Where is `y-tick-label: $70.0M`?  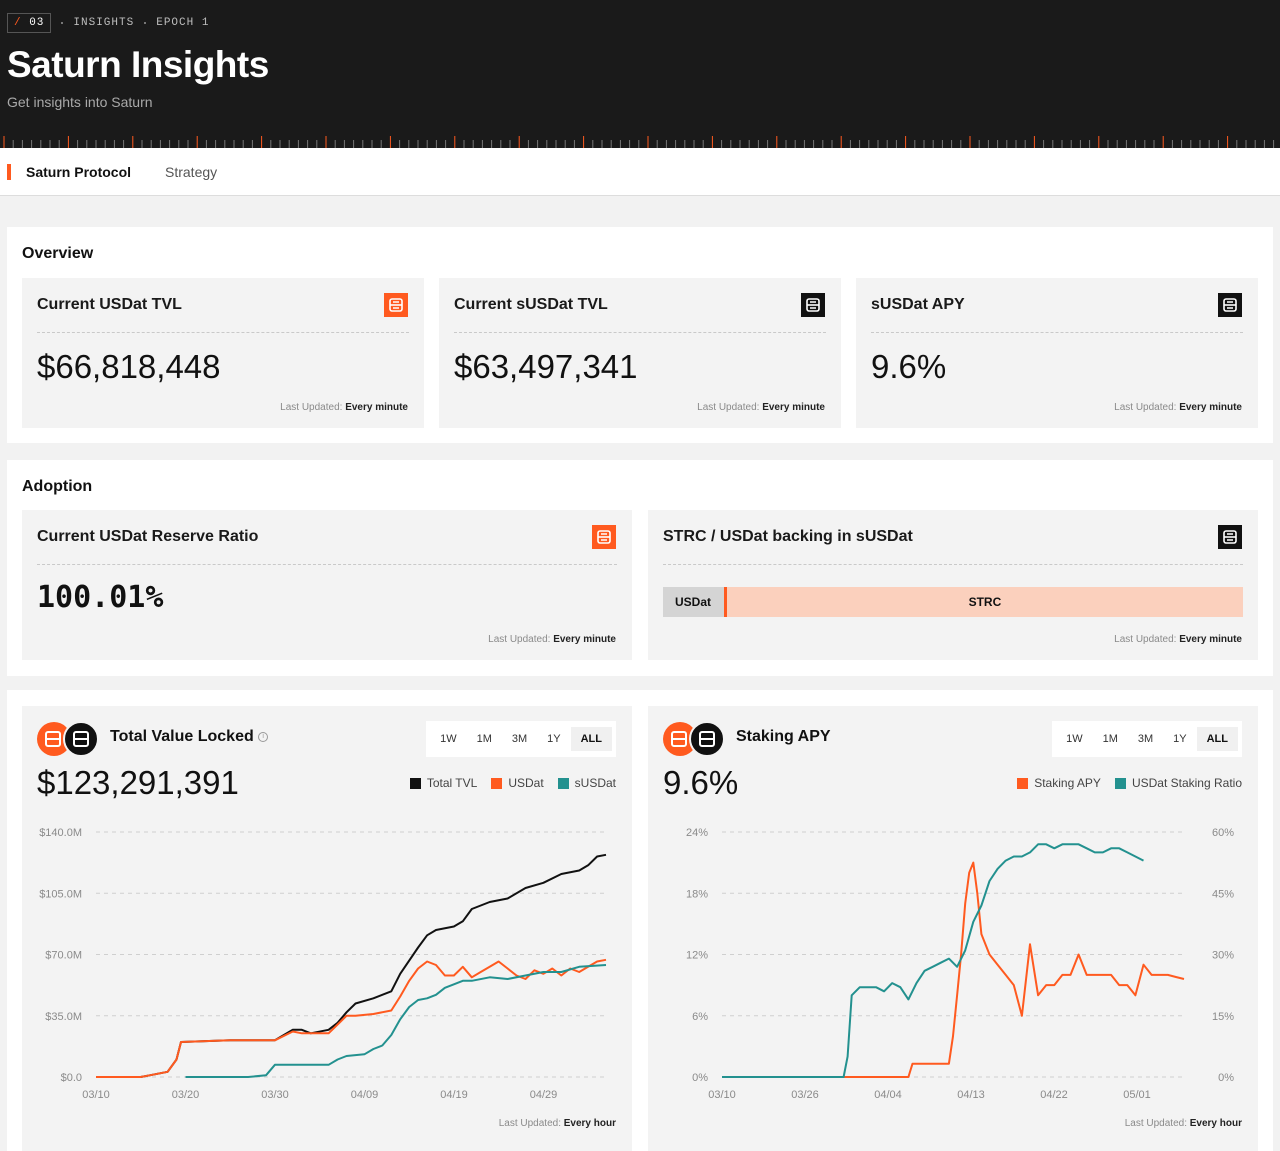 y-tick-label: $70.0M is located at coordinates (63, 956).